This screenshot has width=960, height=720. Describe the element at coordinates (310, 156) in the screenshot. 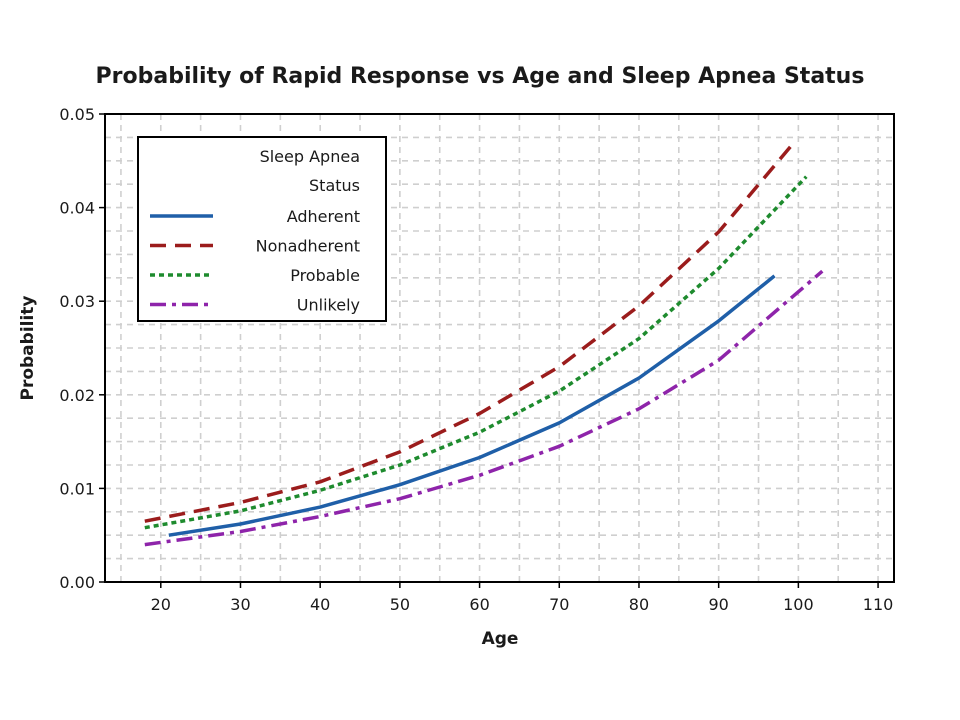

I see `legend-title-line1: Sleep Apnea` at that location.